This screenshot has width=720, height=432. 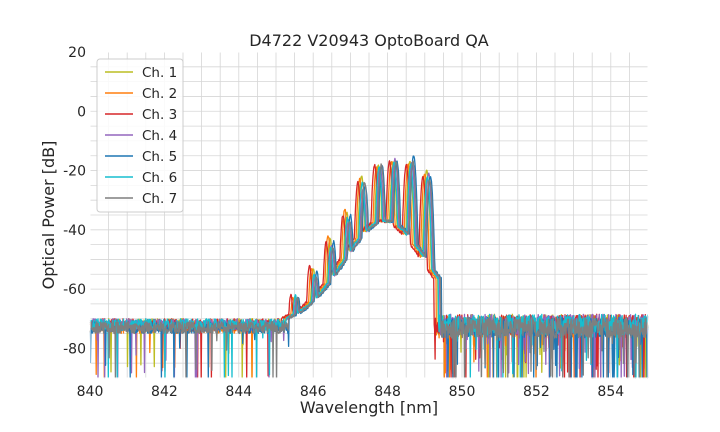 I want to click on x-tick-label: 850, so click(x=462, y=392).